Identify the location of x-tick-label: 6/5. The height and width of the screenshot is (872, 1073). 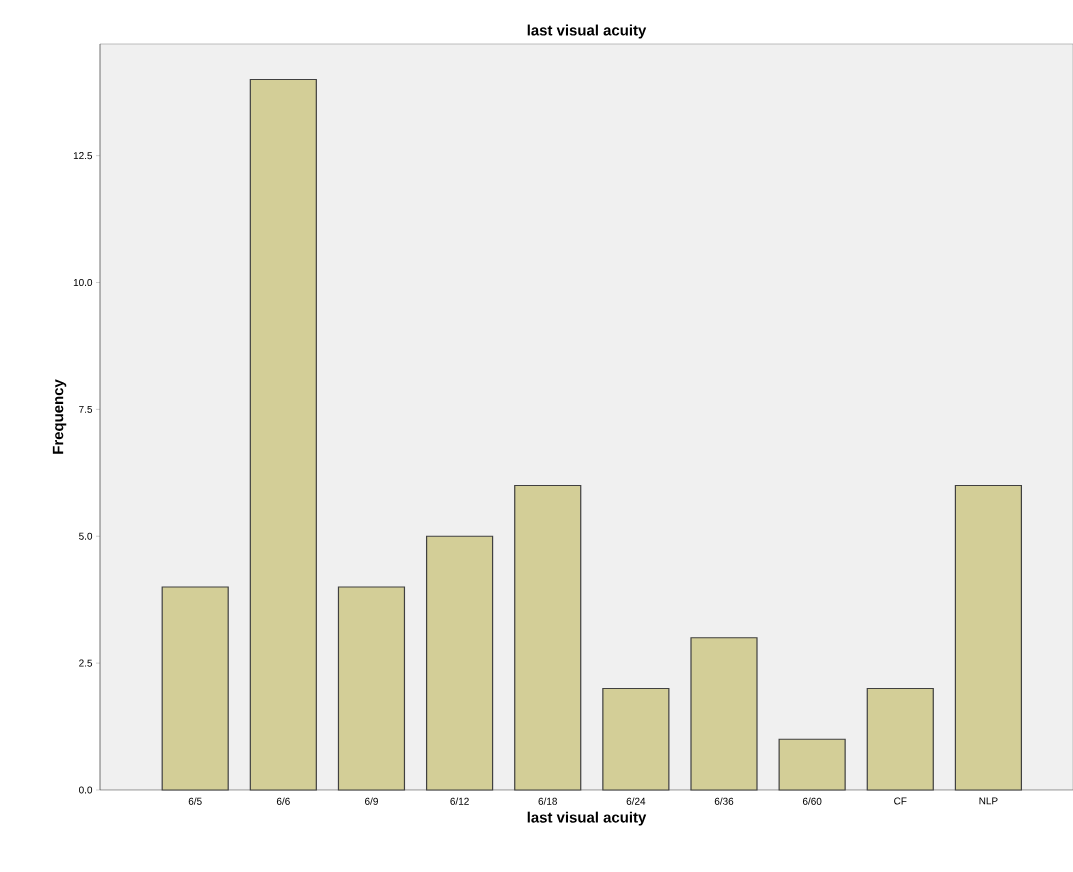
(195, 801).